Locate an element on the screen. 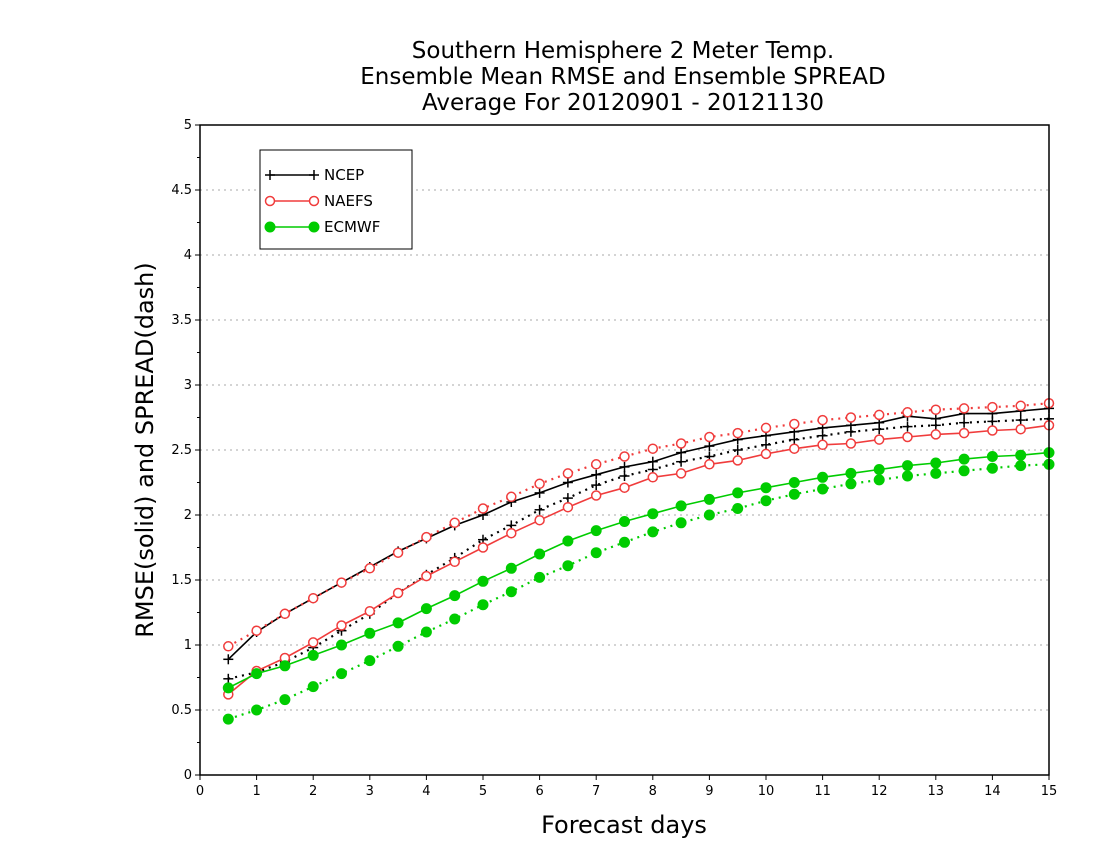 Image resolution: width=1100 pixels, height=850 pixels. y-tick-label-4: 2 is located at coordinates (188, 515).